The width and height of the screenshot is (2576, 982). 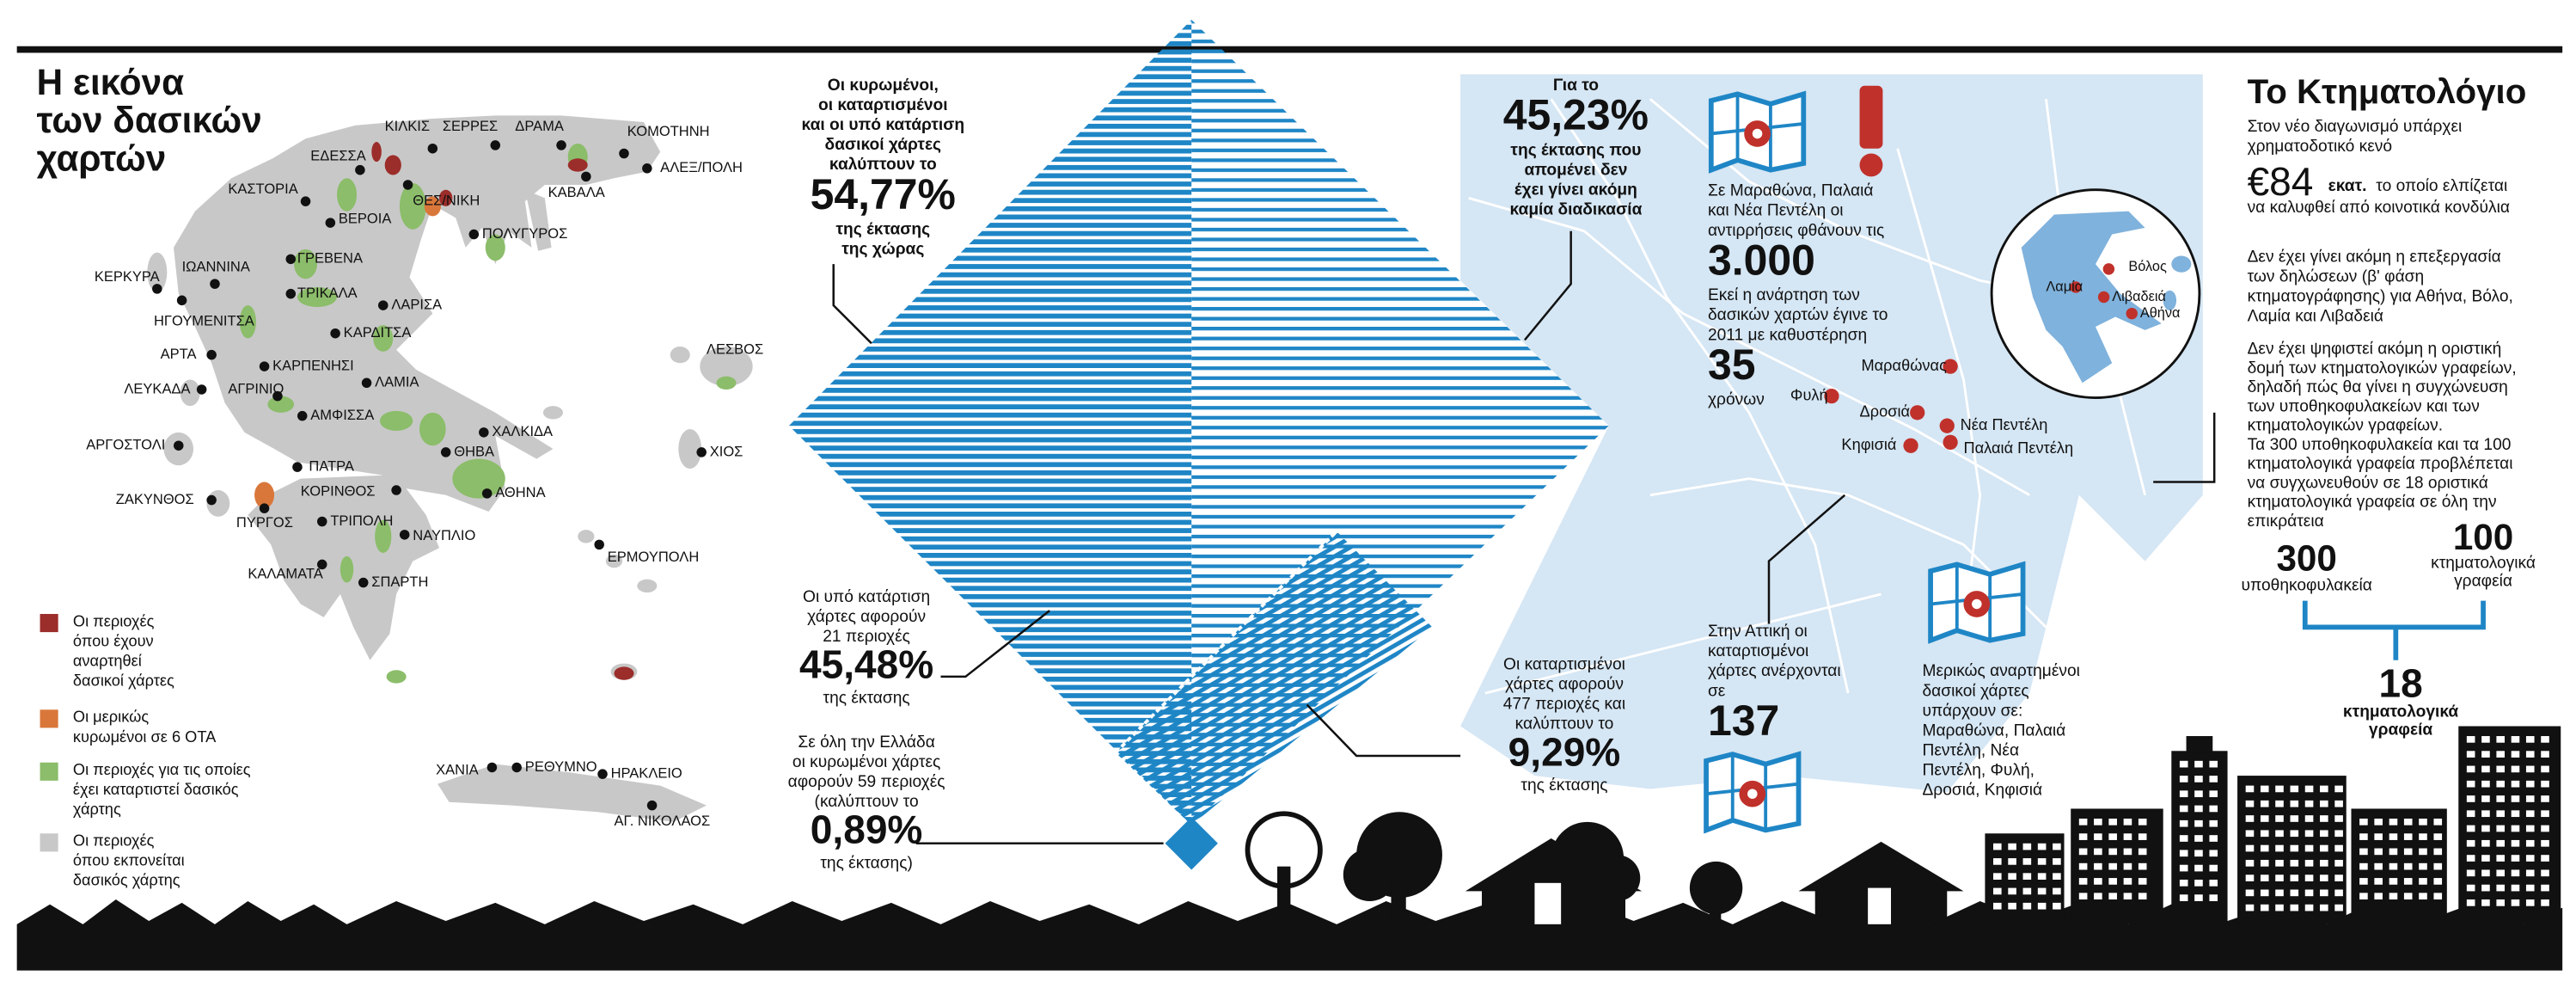 What do you see at coordinates (2374, 257) in the screenshot?
I see `text-line: Δεν έχει γίνει ακόμη η επεξεργασία` at bounding box center [2374, 257].